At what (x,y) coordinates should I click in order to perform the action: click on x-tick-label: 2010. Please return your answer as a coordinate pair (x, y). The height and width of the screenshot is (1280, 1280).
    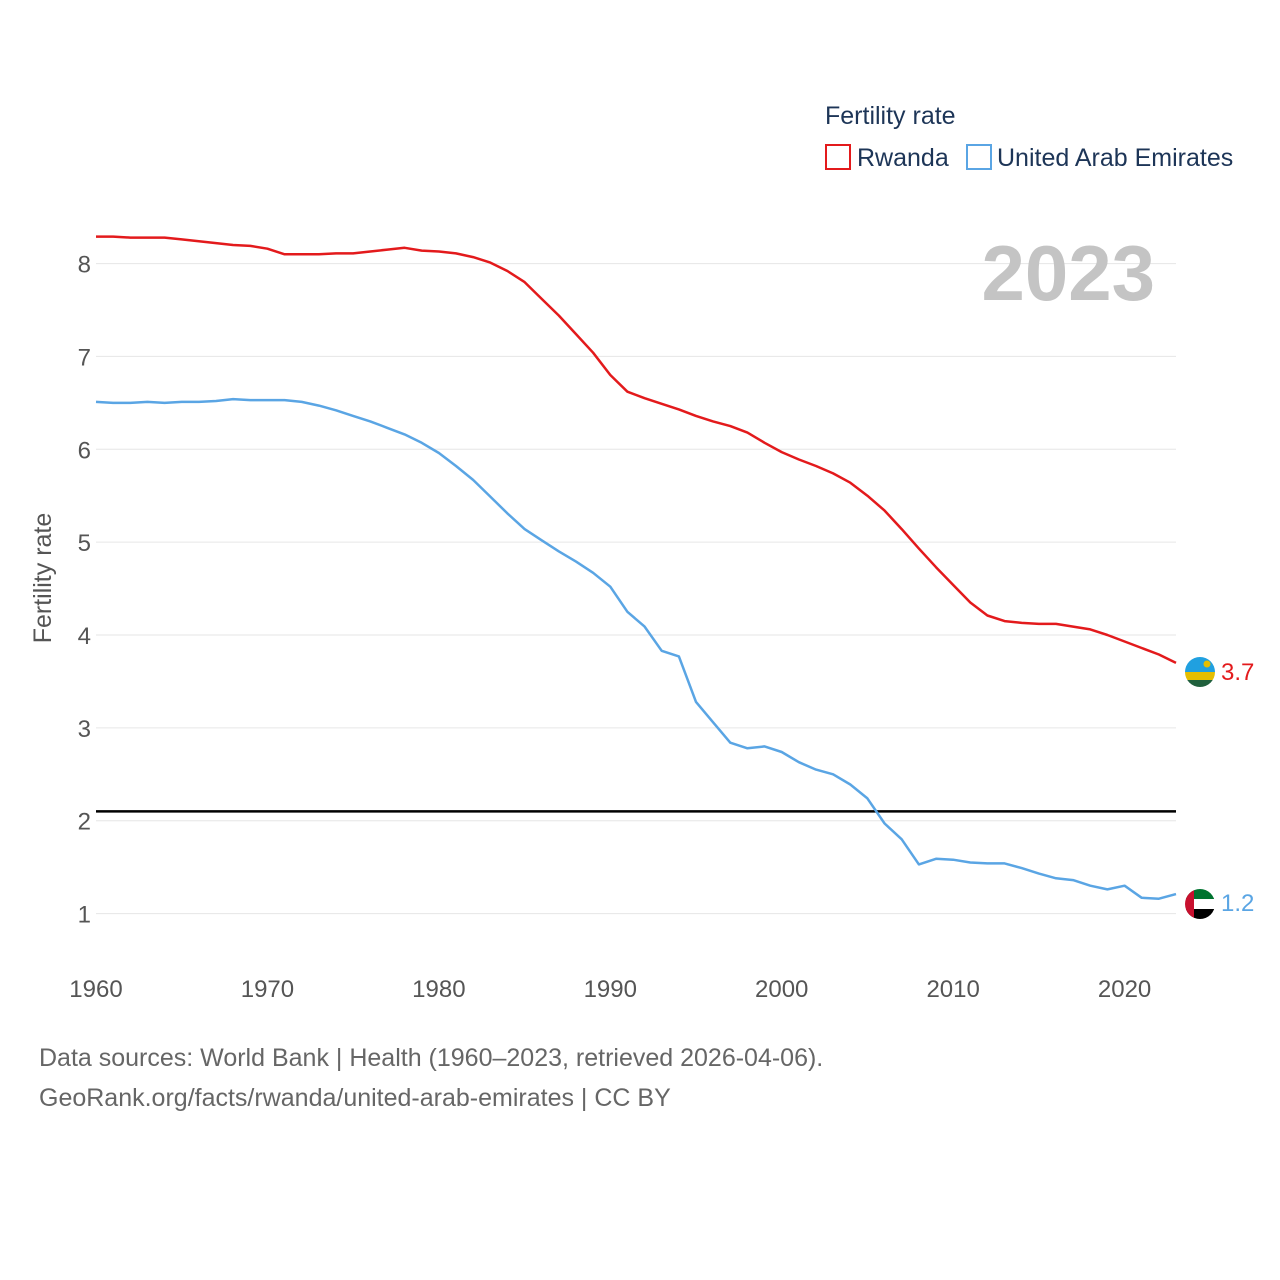
    Looking at the image, I should click on (952, 989).